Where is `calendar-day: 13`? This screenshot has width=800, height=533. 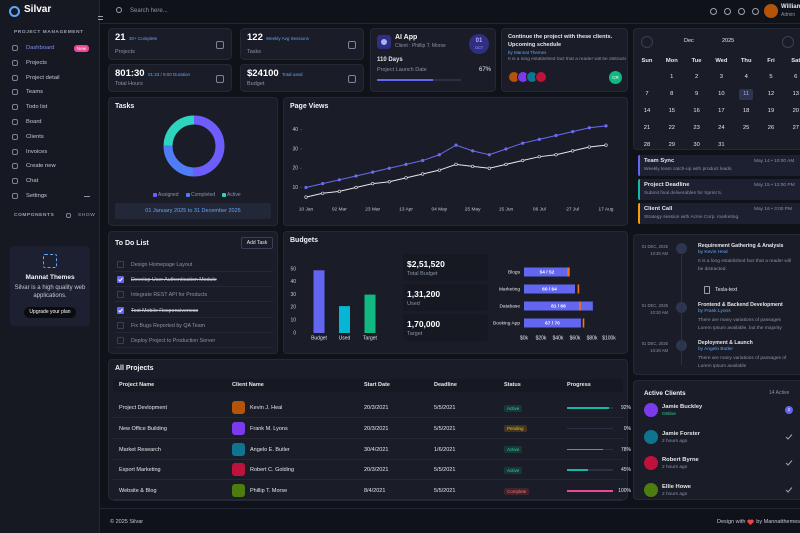 calendar-day: 13 is located at coordinates (796, 94).